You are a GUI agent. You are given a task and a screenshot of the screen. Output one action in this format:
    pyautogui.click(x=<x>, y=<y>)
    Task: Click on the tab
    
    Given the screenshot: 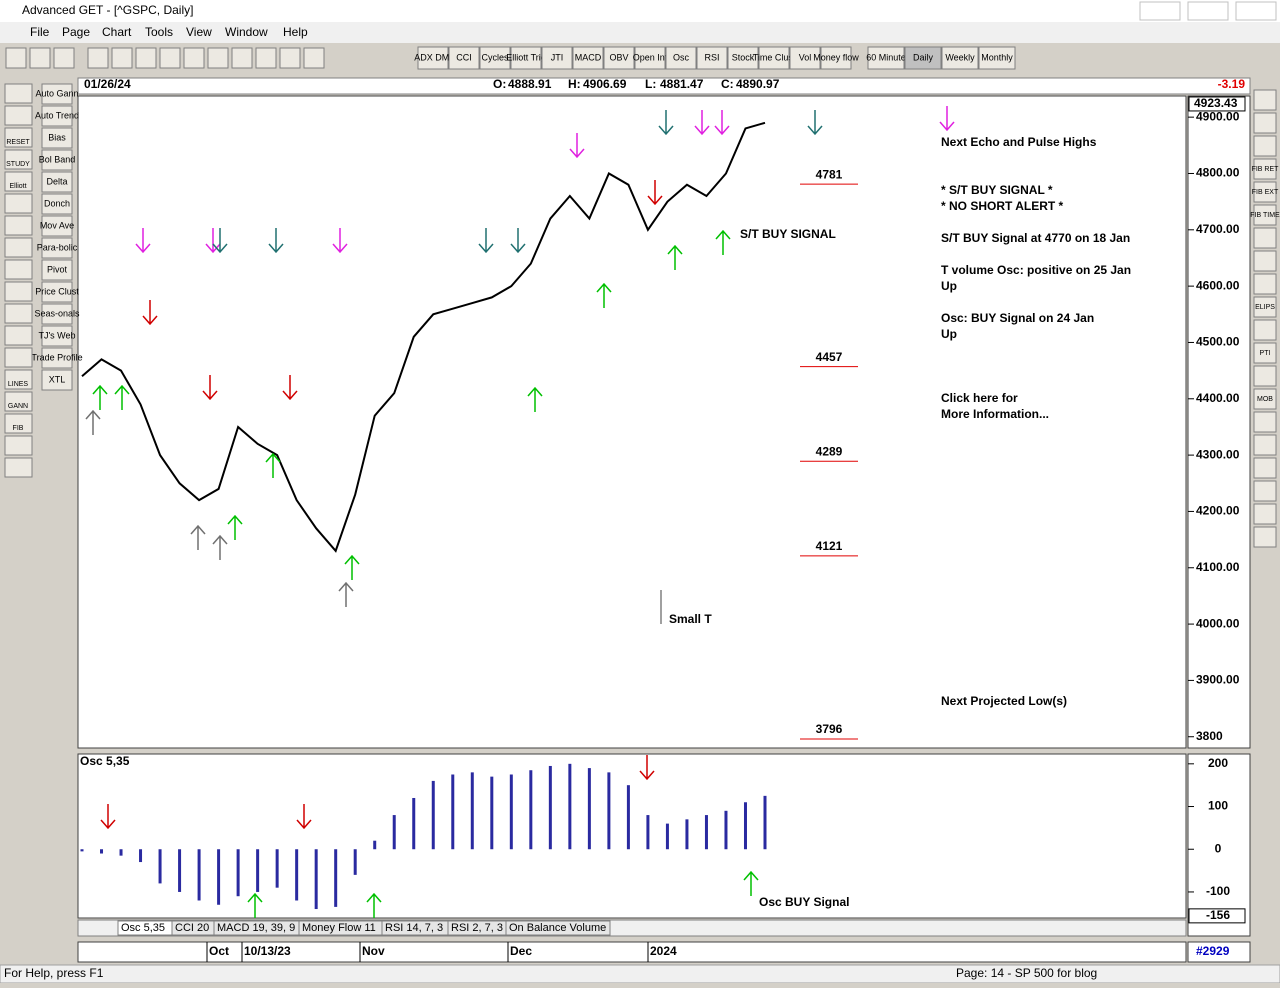 What is the action you would take?
    pyautogui.click(x=558, y=928)
    